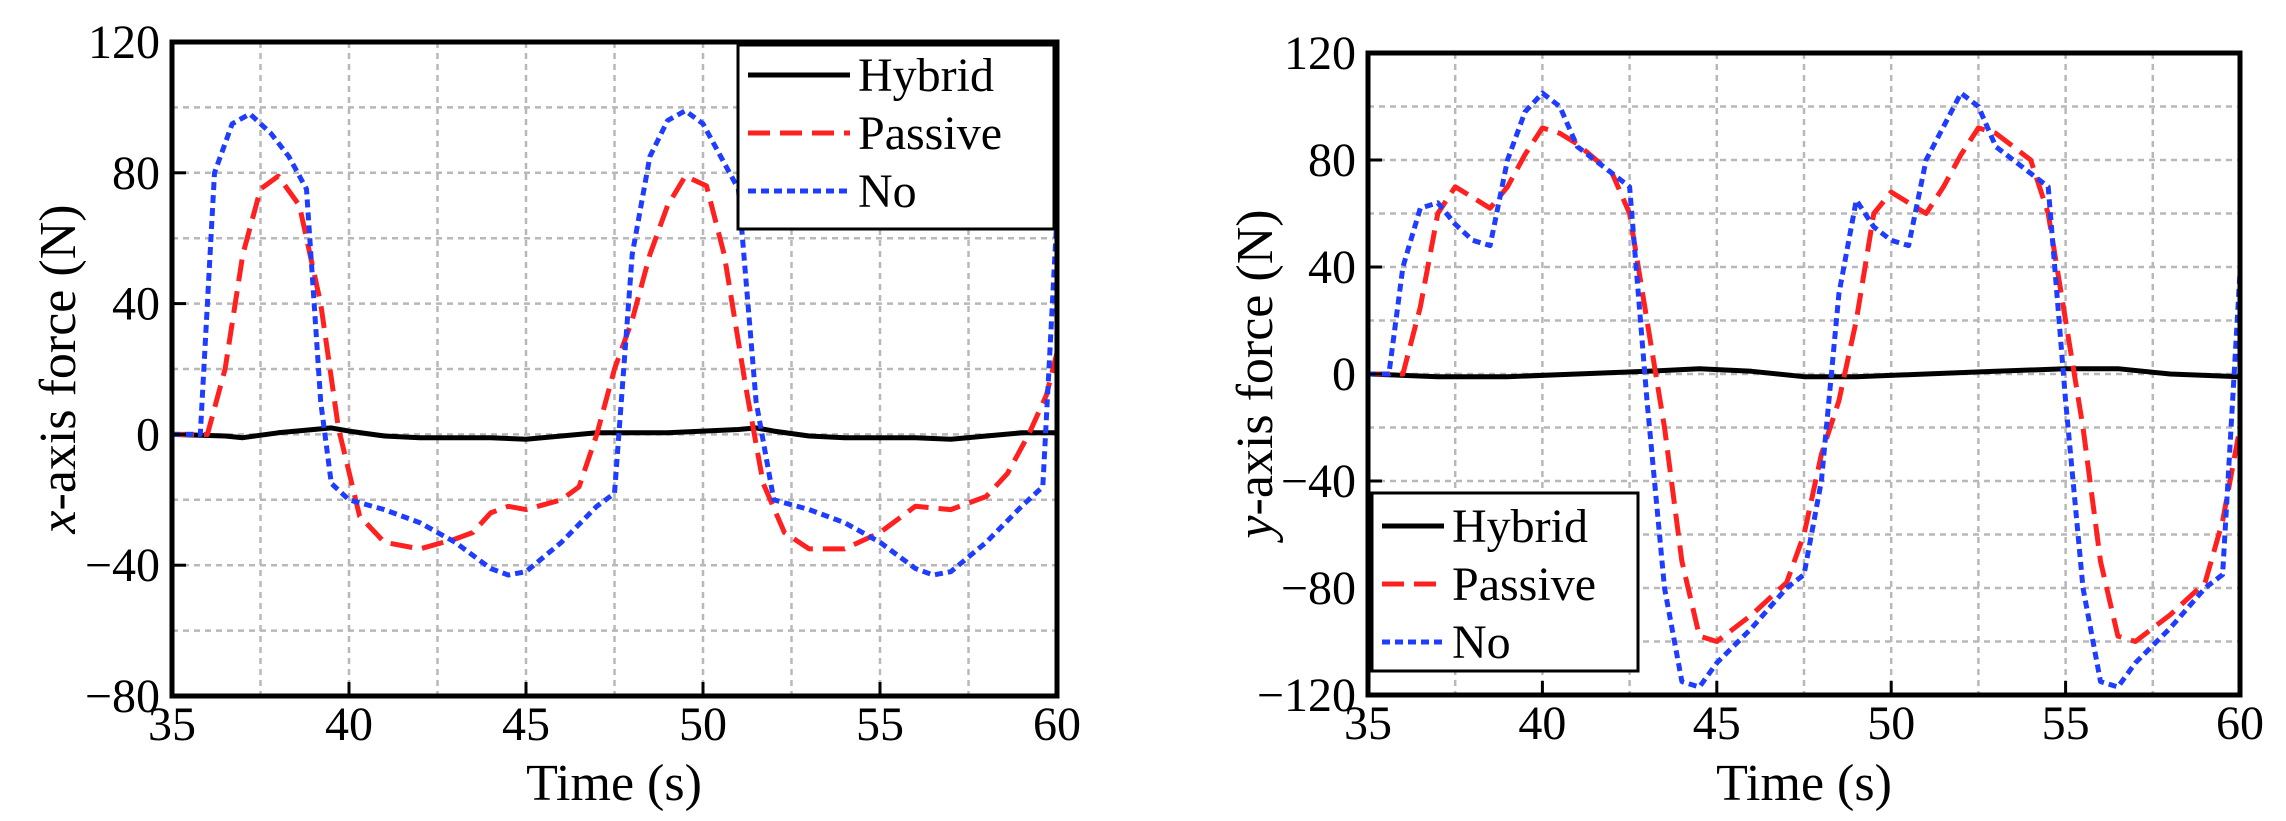 The image size is (2286, 821). What do you see at coordinates (58, 369) in the screenshot?
I see `y-axis-label: x-axis force (N)` at bounding box center [58, 369].